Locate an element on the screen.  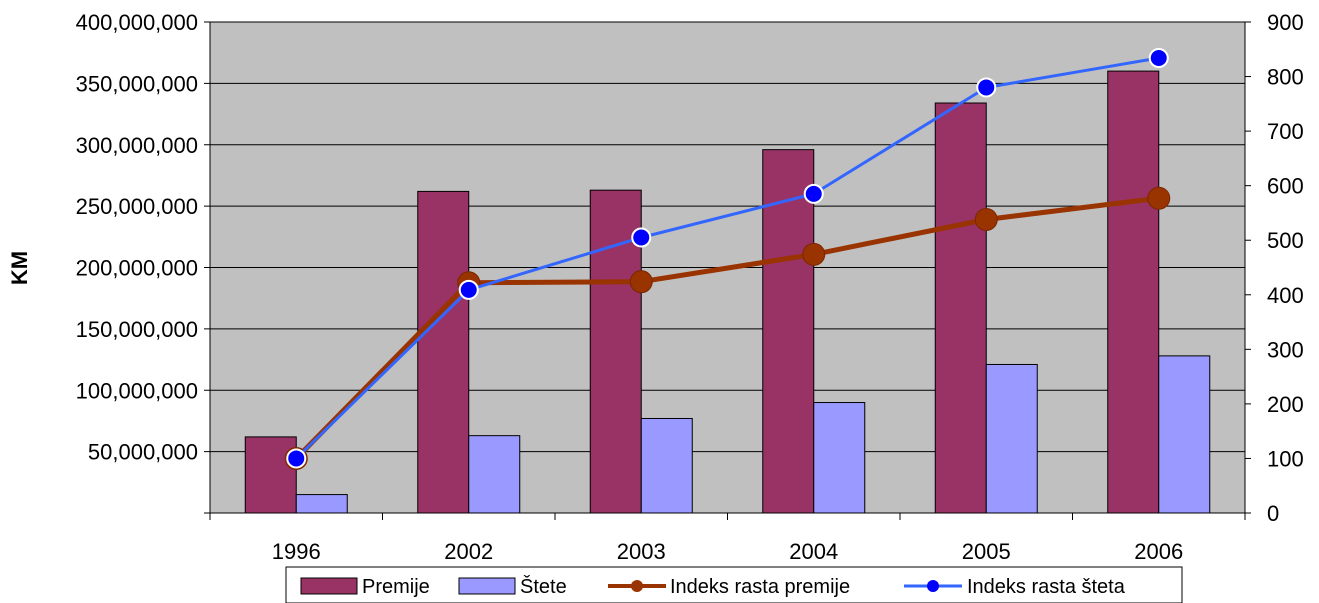
y-axis-title: KM is located at coordinates (19, 268).